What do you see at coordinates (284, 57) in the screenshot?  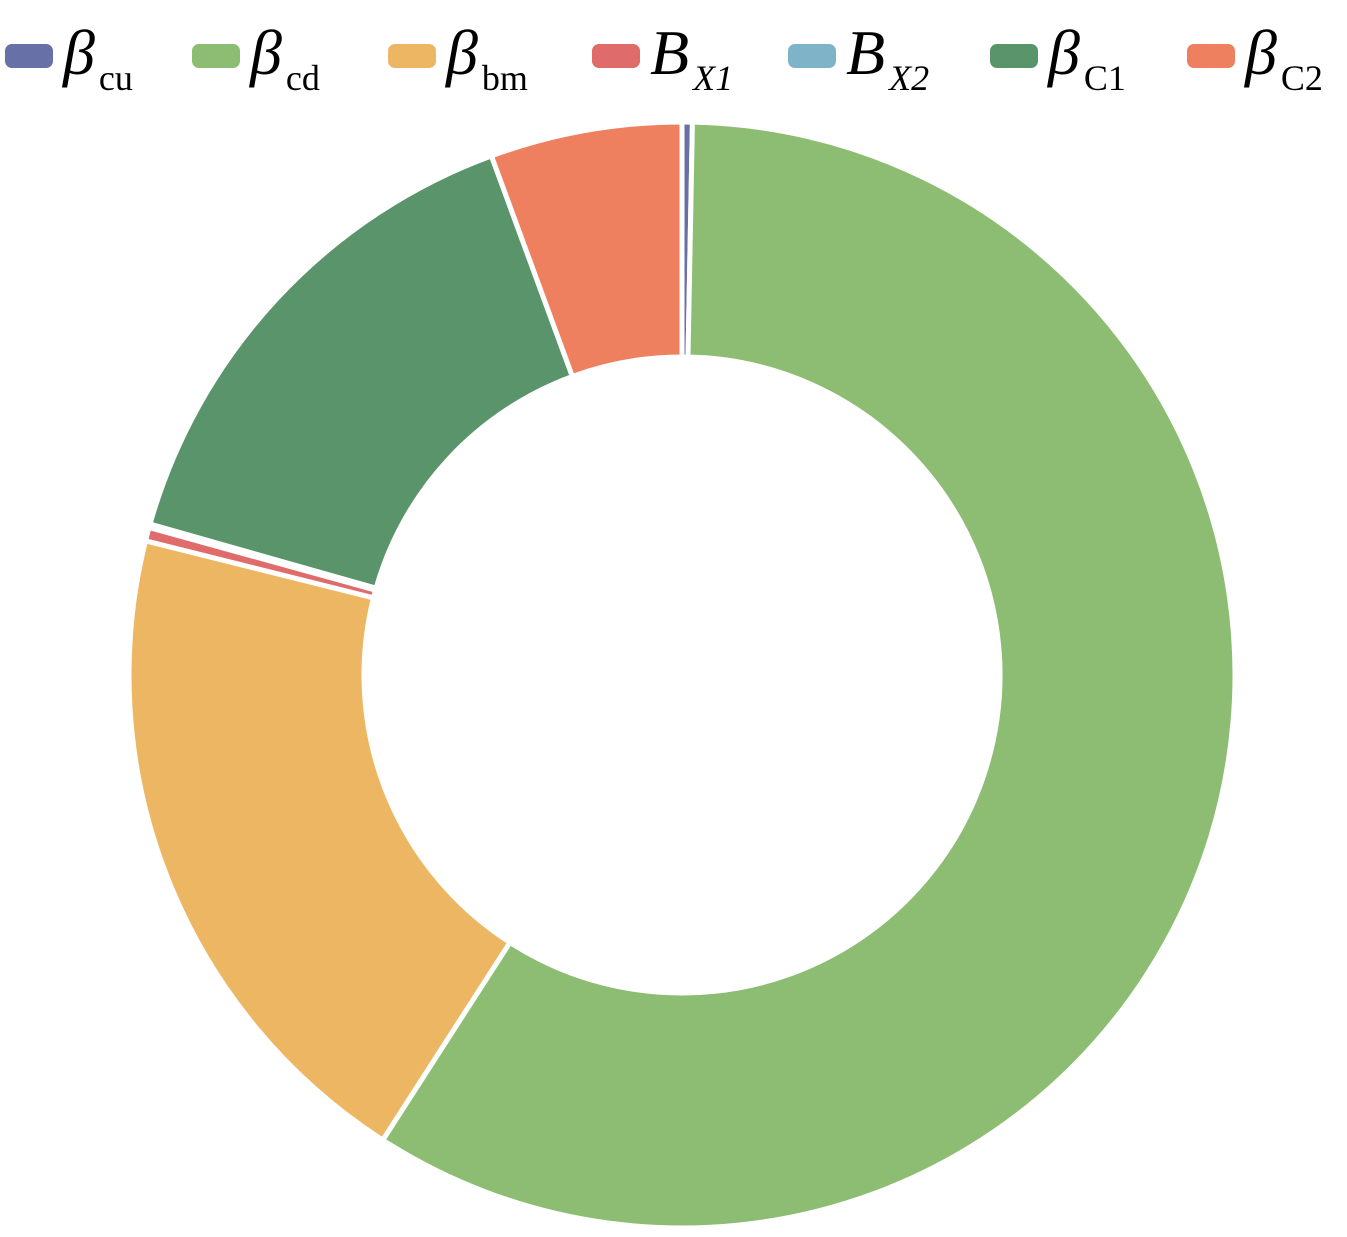 I see `legend-label: β cd` at bounding box center [284, 57].